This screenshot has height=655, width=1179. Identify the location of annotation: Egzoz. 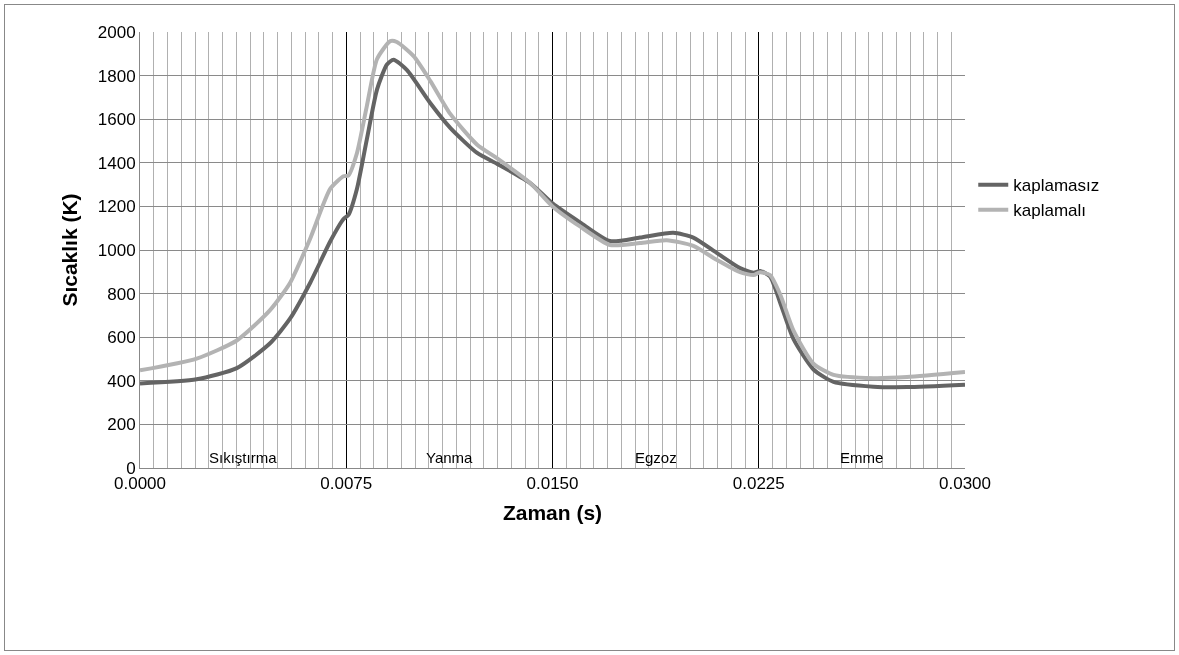
(656, 457).